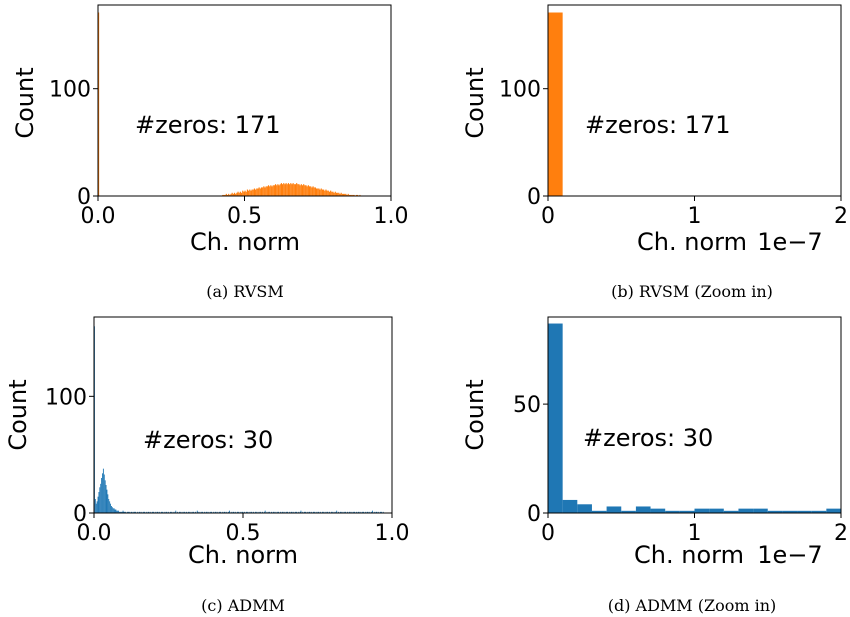 Image resolution: width=850 pixels, height=617 pixels. What do you see at coordinates (520, 90) in the screenshot?
I see `y-tick-label: 100` at bounding box center [520, 90].